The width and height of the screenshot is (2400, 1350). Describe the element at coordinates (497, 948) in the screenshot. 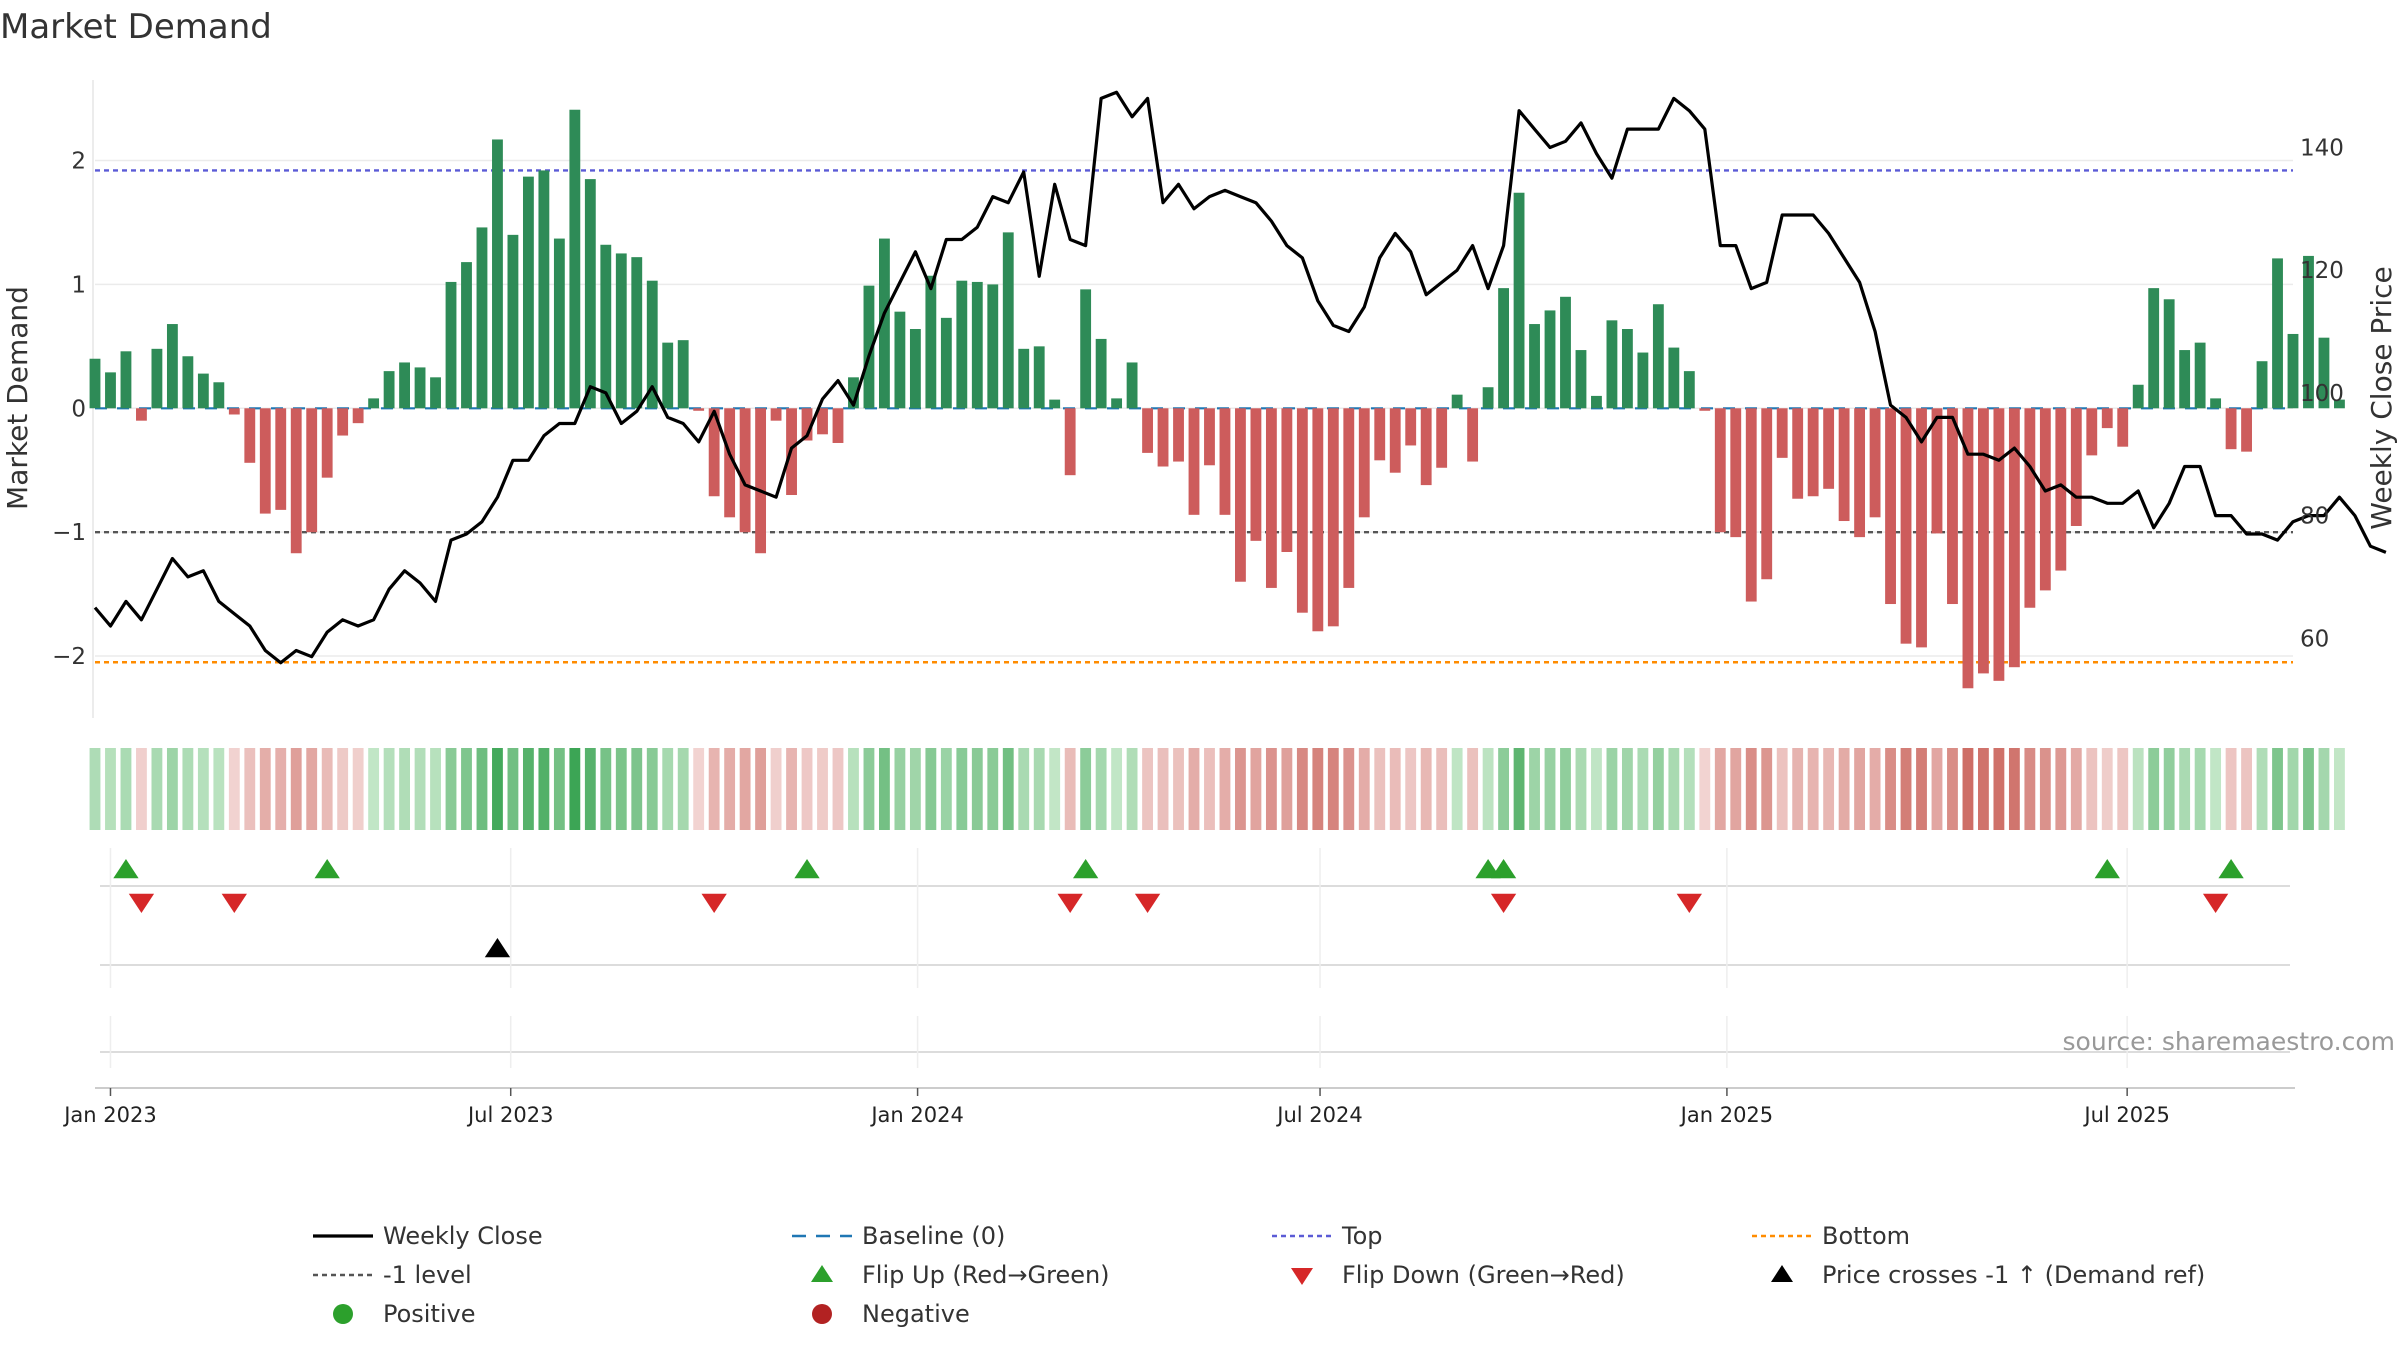

I see `price-cross-marker` at that location.